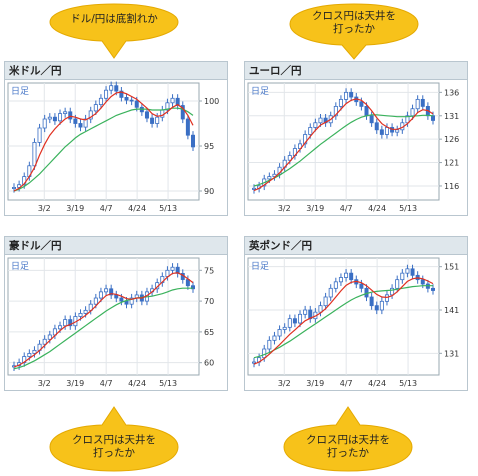 Image resolution: width=478 pixels, height=476 pixels. I want to click on y-tick-label: 131, so click(451, 116).